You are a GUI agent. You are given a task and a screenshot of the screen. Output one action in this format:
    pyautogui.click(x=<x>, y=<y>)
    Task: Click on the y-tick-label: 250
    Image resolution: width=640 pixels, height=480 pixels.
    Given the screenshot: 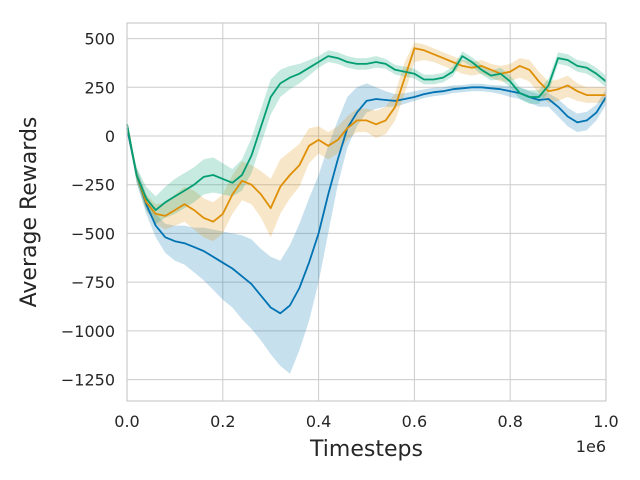 What is the action you would take?
    pyautogui.click(x=99, y=87)
    